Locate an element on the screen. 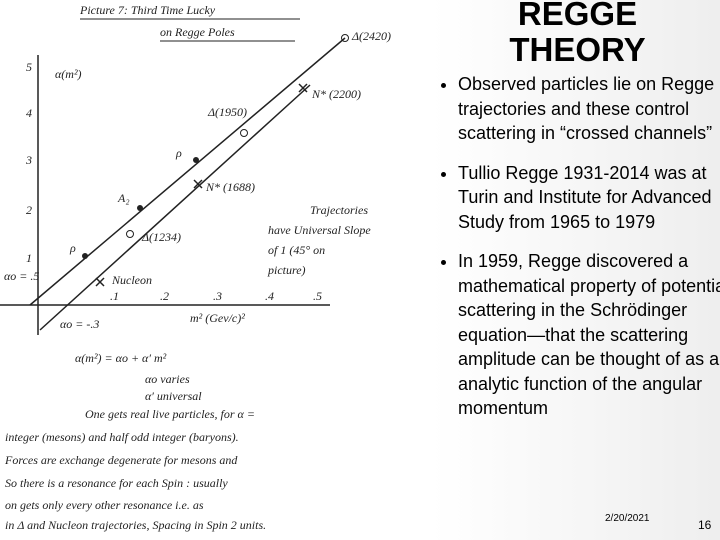  x-tick-label: .5 is located at coordinates (317, 296).